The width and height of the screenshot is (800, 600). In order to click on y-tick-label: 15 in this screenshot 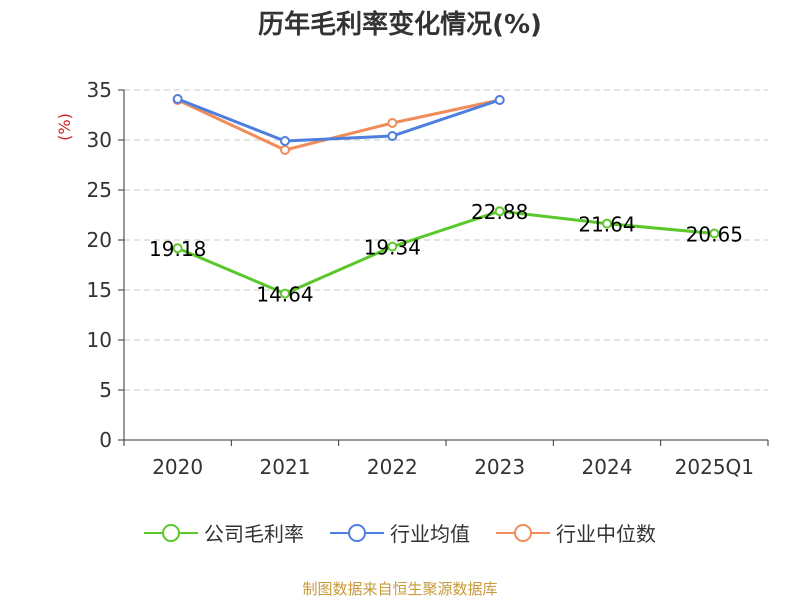, I will do `click(99, 290)`.